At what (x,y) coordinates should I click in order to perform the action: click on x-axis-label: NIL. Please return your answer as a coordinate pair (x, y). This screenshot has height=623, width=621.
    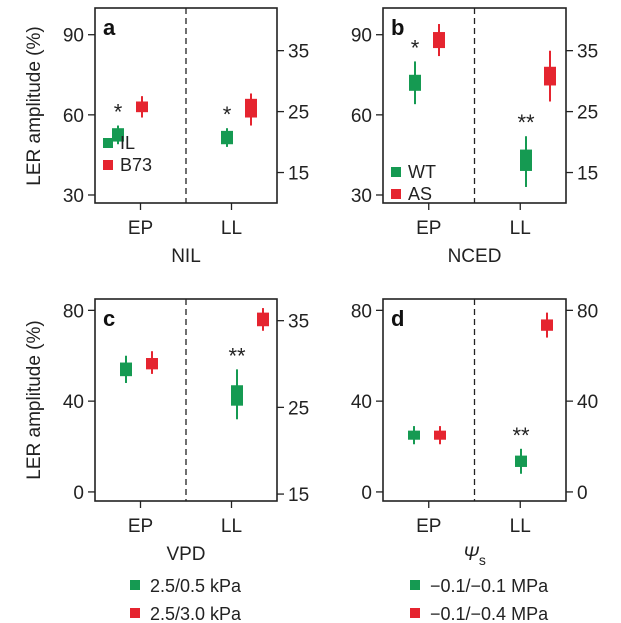
    Looking at the image, I should click on (186, 256).